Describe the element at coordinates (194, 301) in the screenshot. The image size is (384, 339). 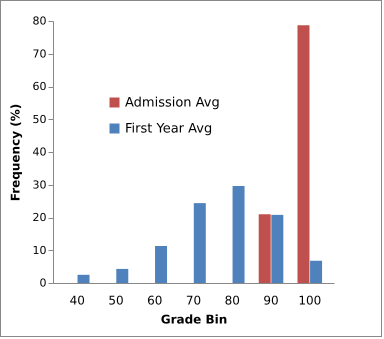
I see `x-tick-label: 70` at that location.